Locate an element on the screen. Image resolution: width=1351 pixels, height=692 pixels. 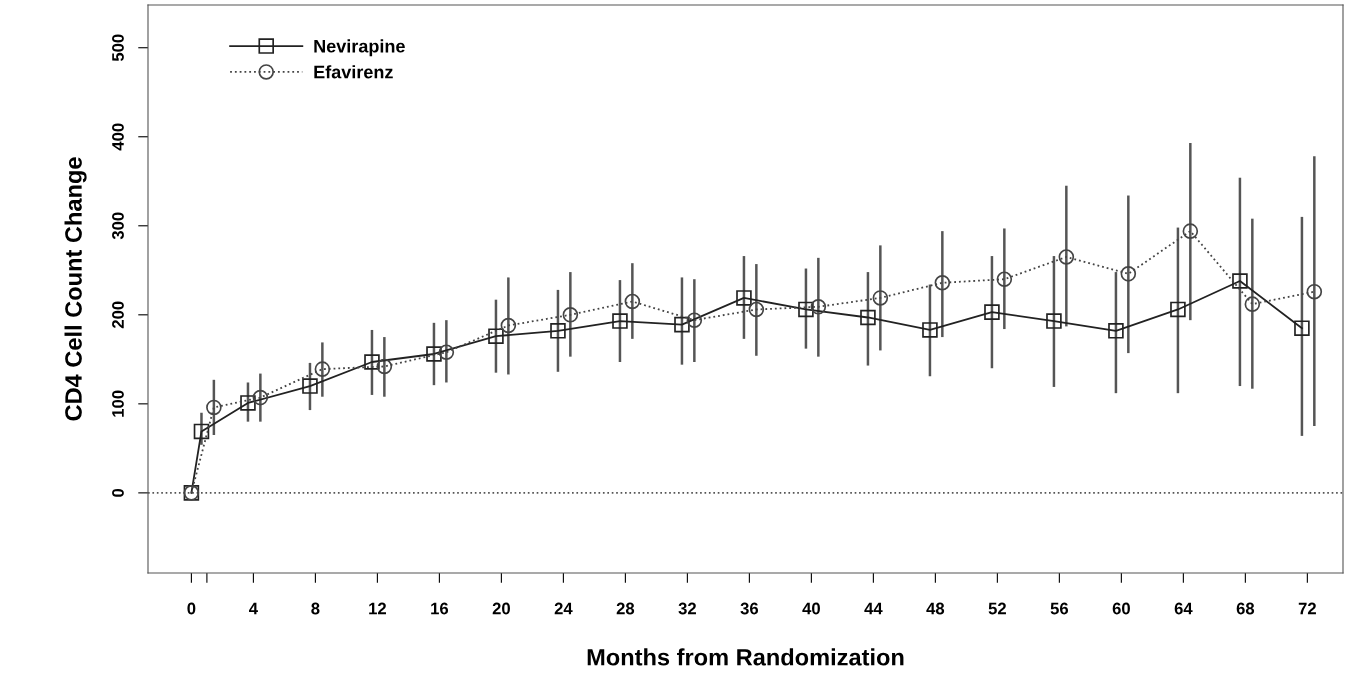
x-tick-label: 0 is located at coordinates (191, 608).